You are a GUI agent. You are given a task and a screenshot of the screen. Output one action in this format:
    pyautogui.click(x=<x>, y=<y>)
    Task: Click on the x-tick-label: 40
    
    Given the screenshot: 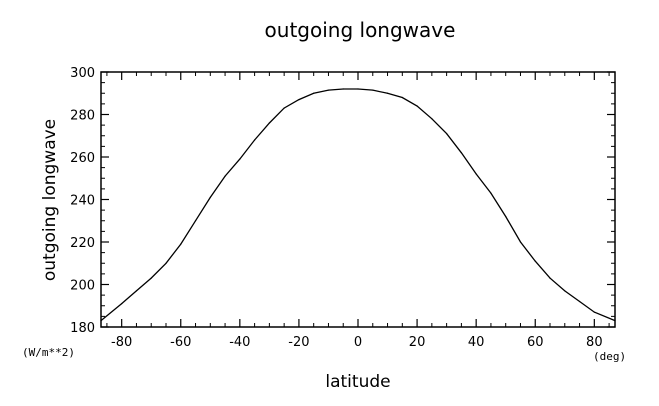 What is the action you would take?
    pyautogui.click(x=476, y=342)
    